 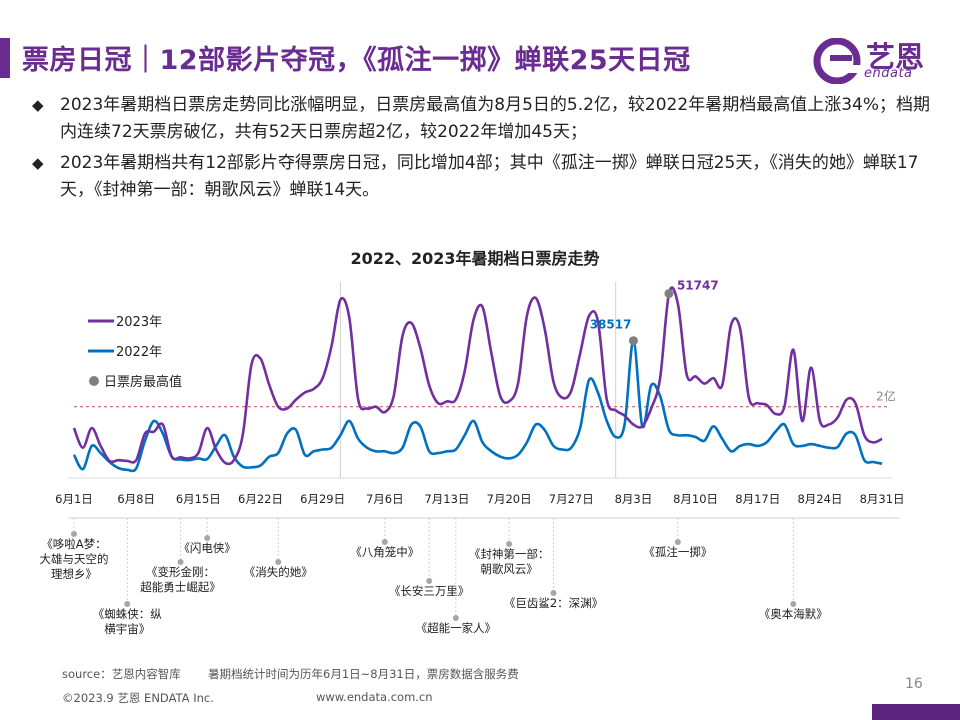 I want to click on annotation-label: 超能勇士崛起》, so click(x=180, y=587).